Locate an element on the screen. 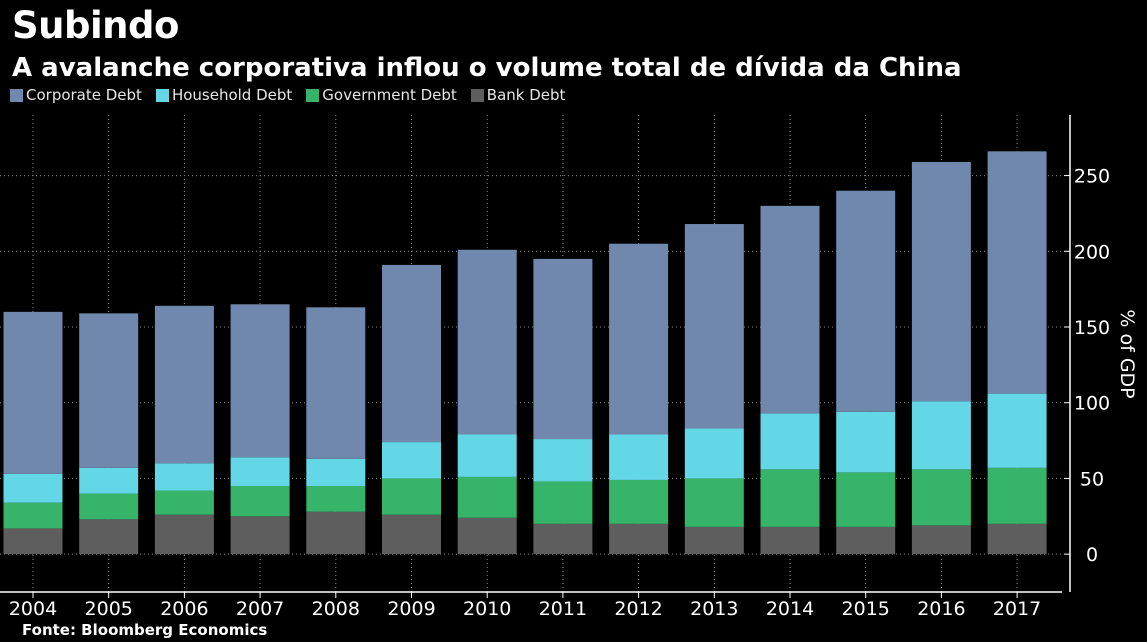 This screenshot has height=642, width=1147. bar-corporate-2013 is located at coordinates (714, 326).